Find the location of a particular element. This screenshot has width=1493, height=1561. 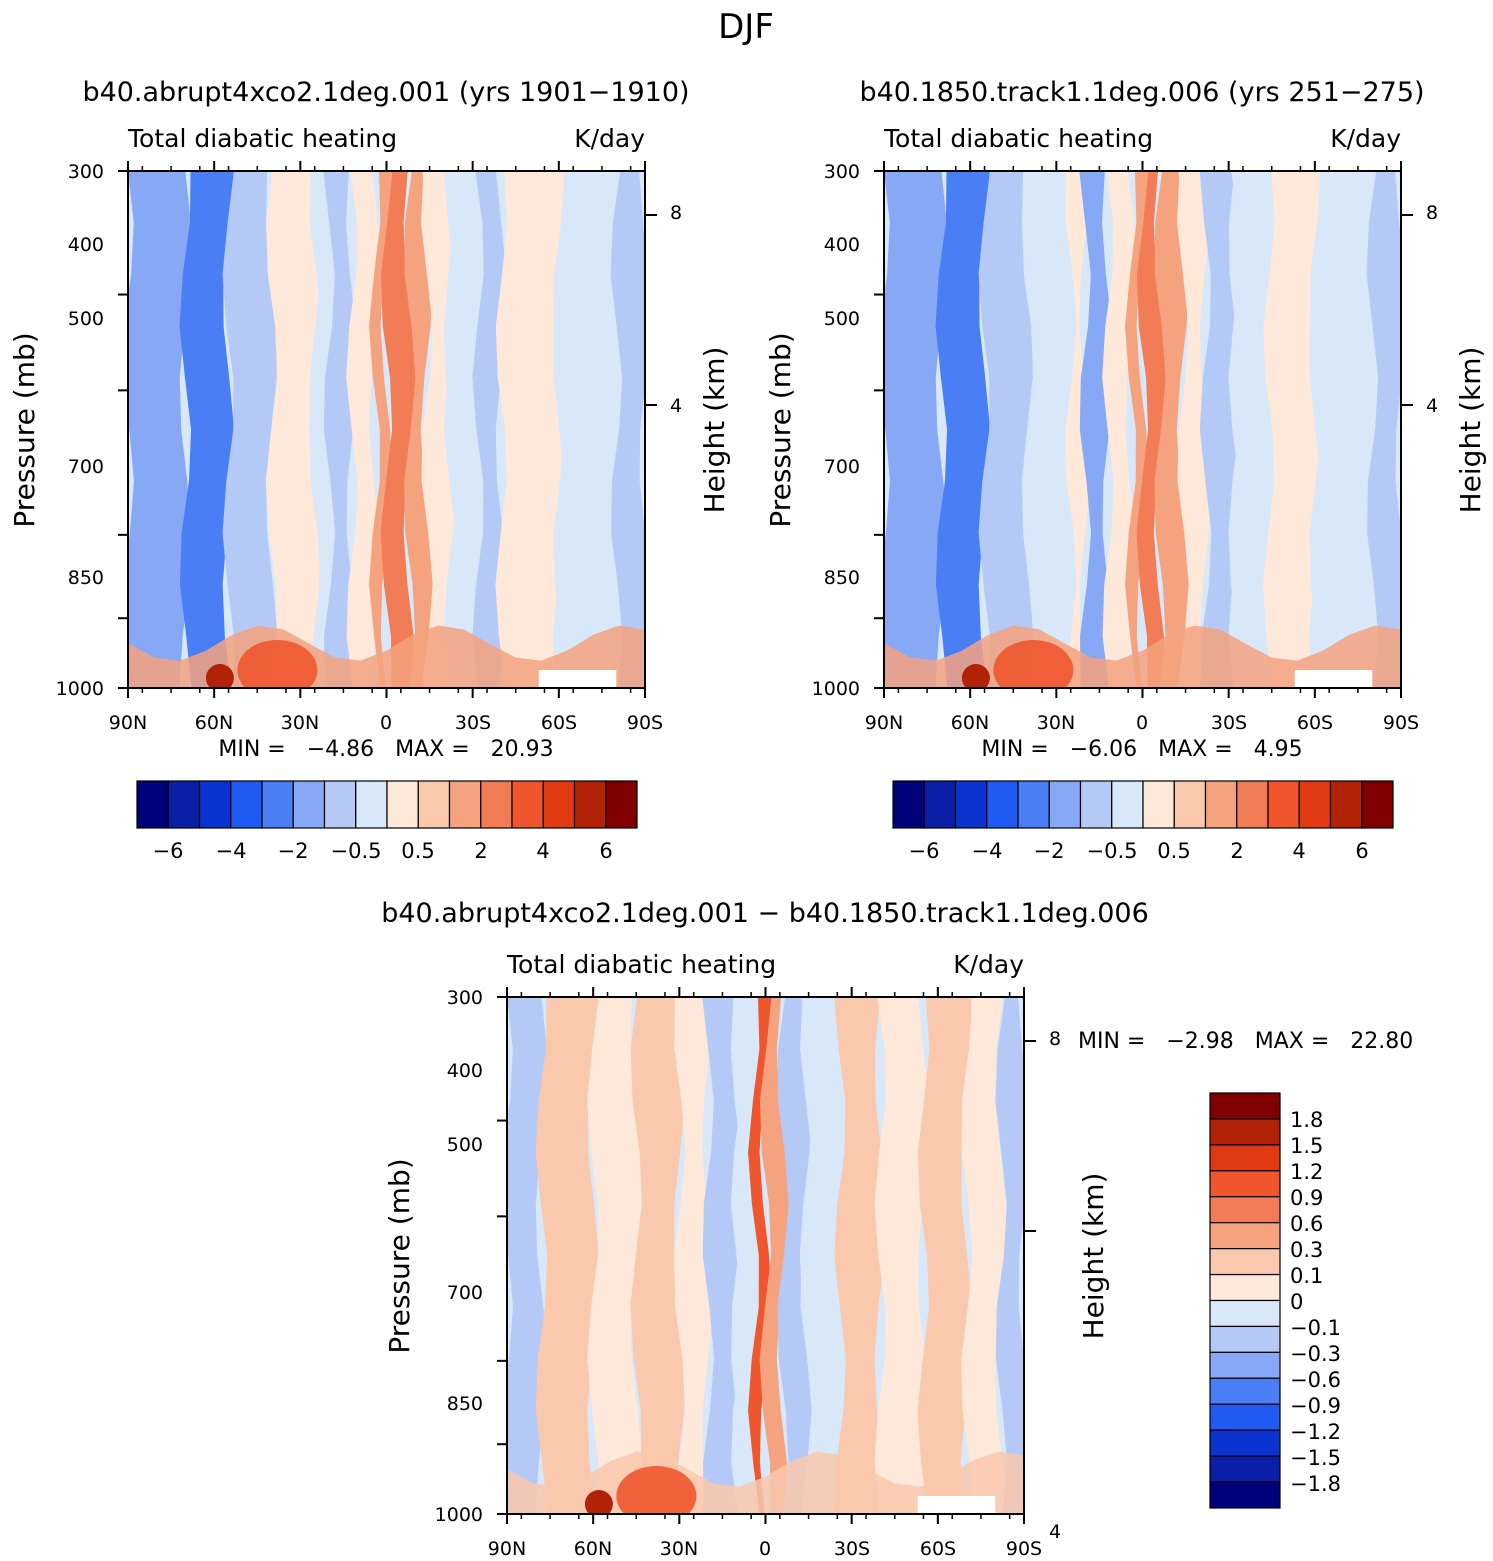

x-tick-label: 0 is located at coordinates (1142, 723).